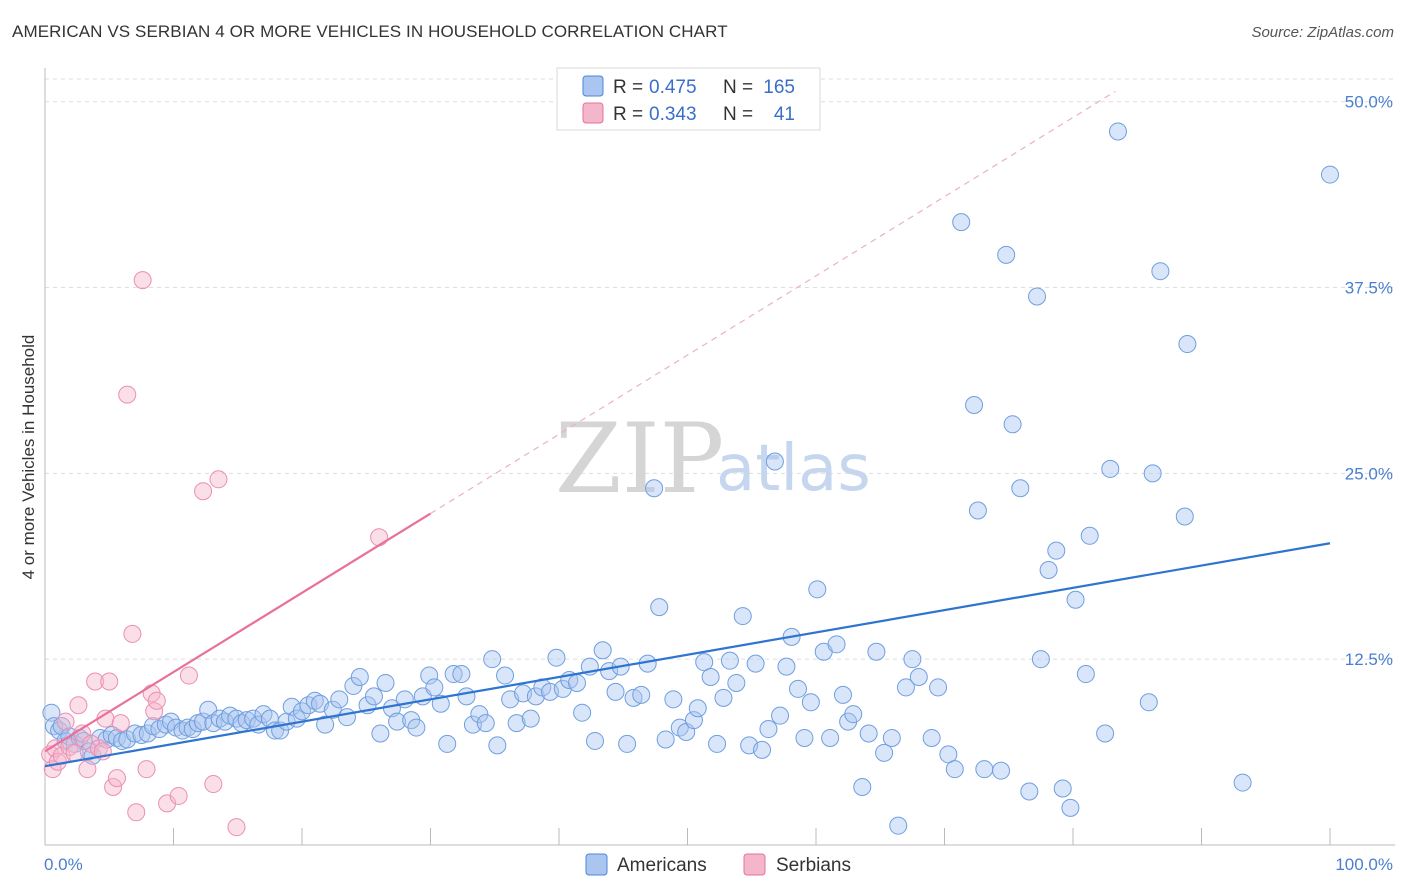  Describe the element at coordinates (28, 457) in the screenshot. I see `y-axis-title: 4 or more Vehicles in Household` at that location.